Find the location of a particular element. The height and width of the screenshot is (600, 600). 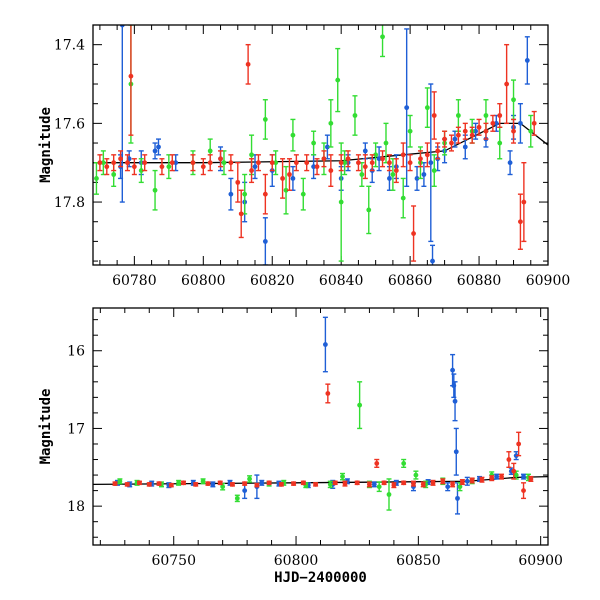

x-tick-label: 60800 is located at coordinates (296, 561).